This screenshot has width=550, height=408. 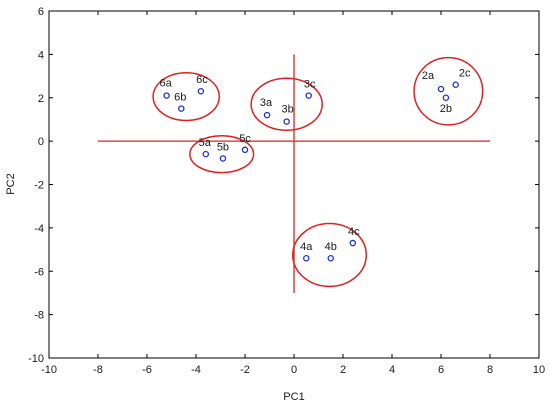 What do you see at coordinates (310, 85) in the screenshot?
I see `point-label: 3c` at bounding box center [310, 85].